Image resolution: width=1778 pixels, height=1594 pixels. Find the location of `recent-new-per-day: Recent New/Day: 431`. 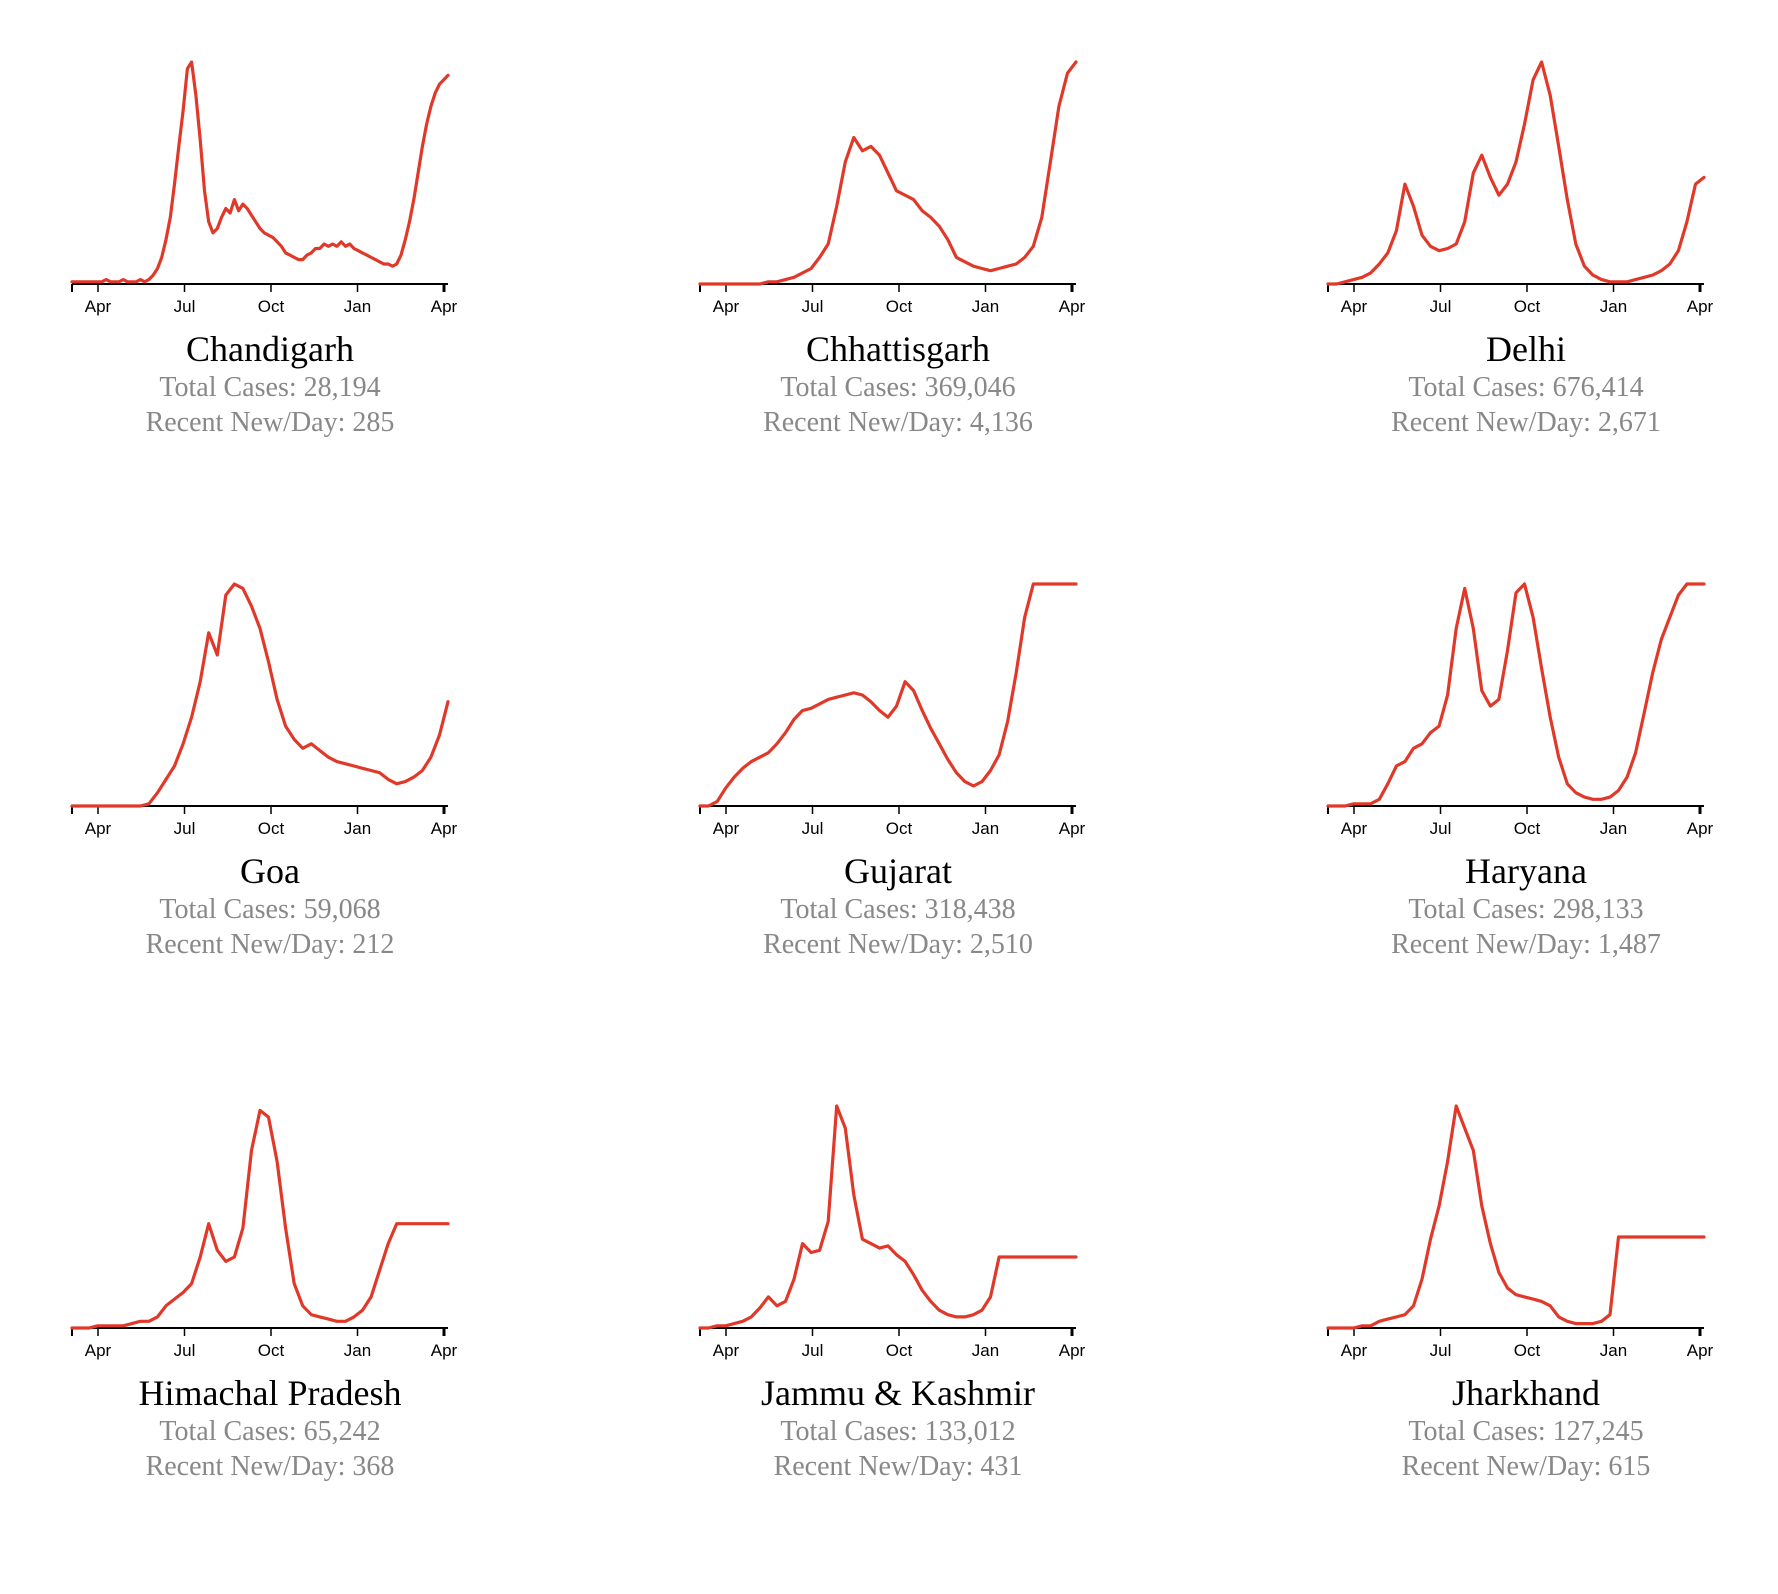

recent-new-per-day: Recent New/Day: 431 is located at coordinates (898, 1466).